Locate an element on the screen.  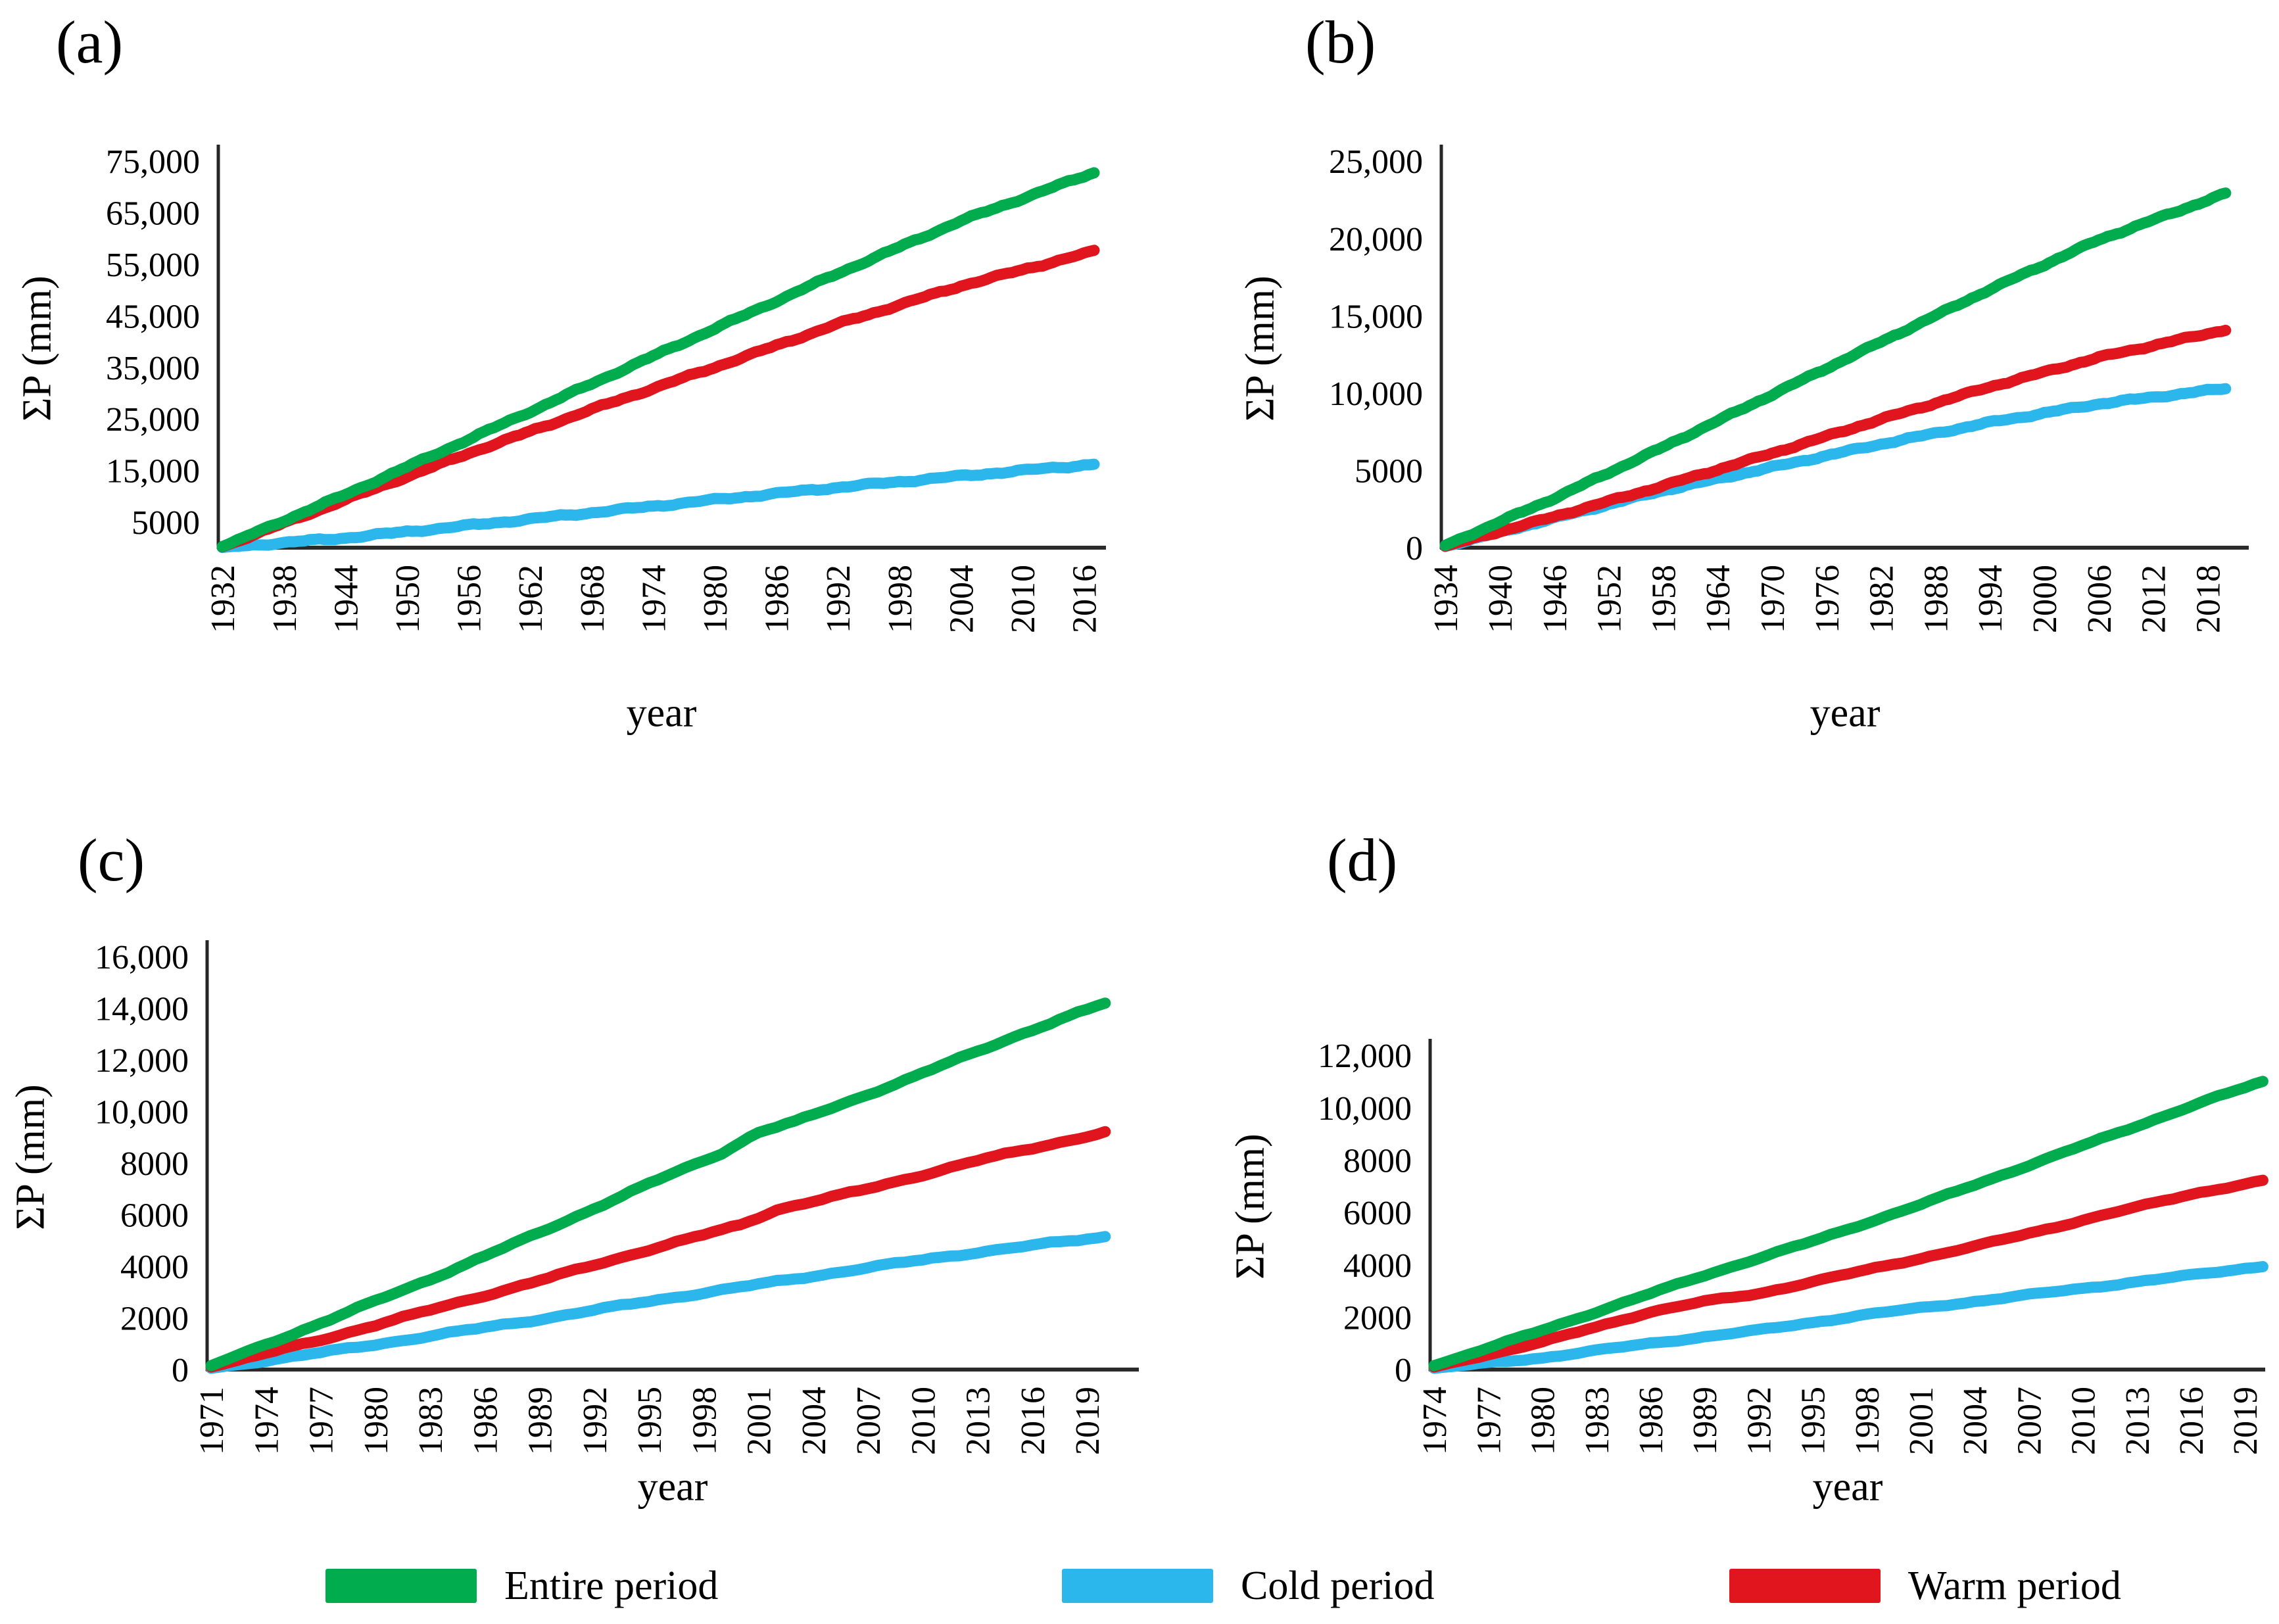
legend-item-cold-period: Cold period is located at coordinates (1248, 1586).